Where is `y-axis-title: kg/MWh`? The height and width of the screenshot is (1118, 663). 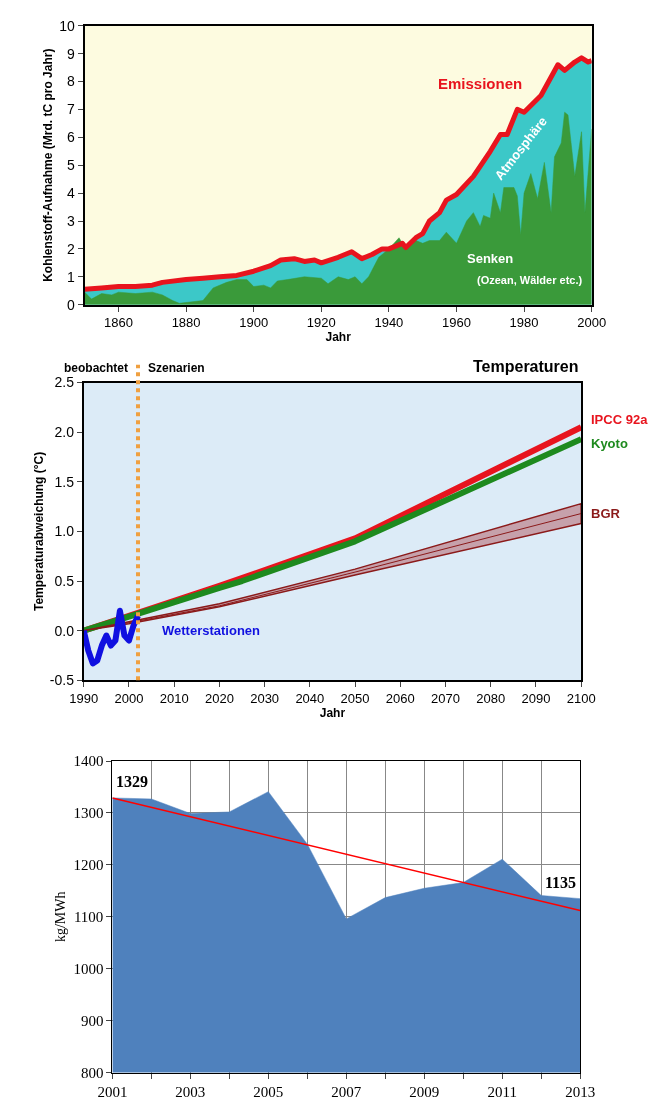
y-axis-title: kg/MWh is located at coordinates (60, 917).